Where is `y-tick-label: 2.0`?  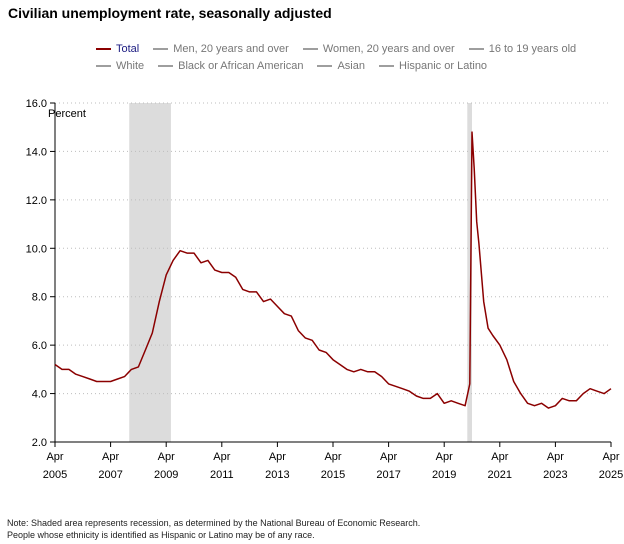
y-tick-label: 2.0 is located at coordinates (39, 443).